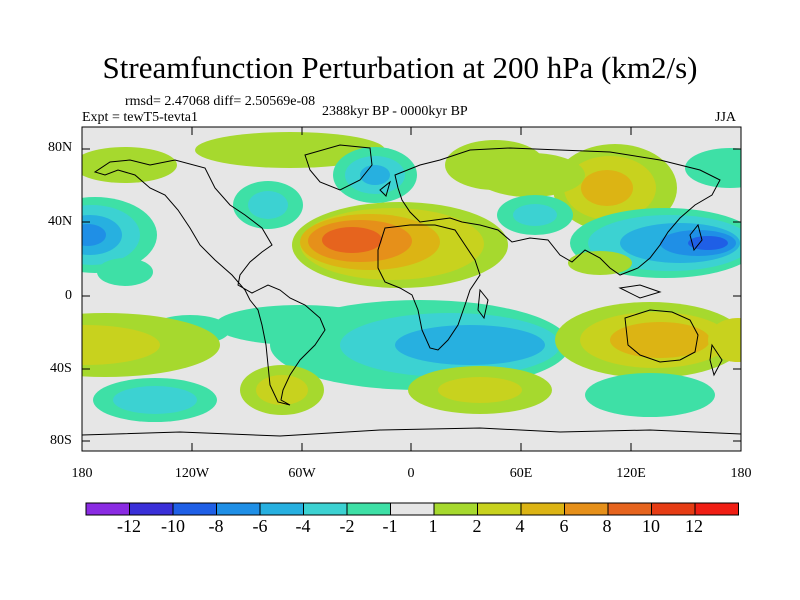 The image size is (800, 600). Describe the element at coordinates (395, 111) in the screenshot. I see `period-label: 2388kyr BP - 0000kyr BP` at that location.